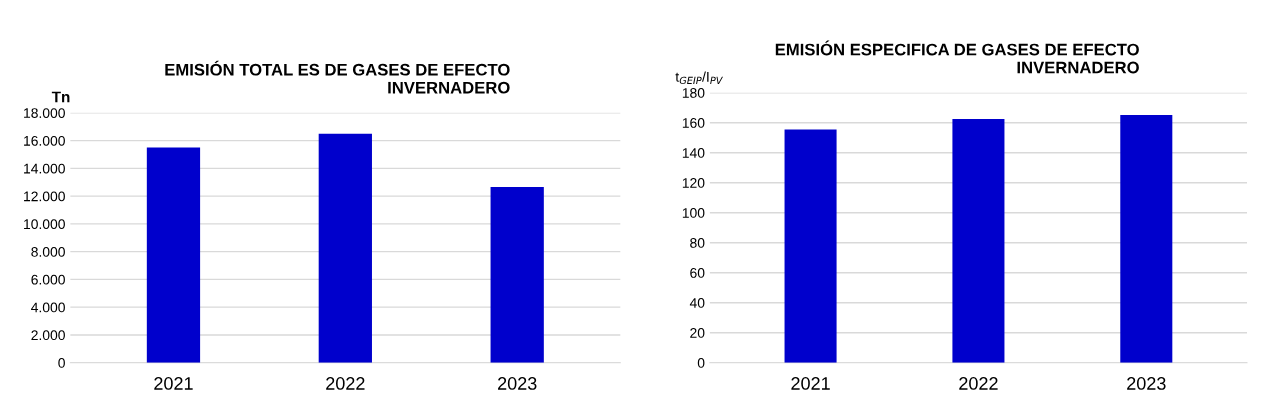 This screenshot has height=403, width=1279. I want to click on y-tick-label: 18.000, so click(44, 113).